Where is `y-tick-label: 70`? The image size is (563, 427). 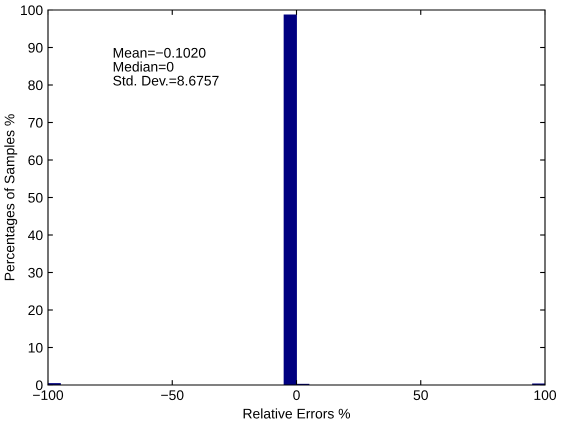 y-tick-label: 70 is located at coordinates (35, 123).